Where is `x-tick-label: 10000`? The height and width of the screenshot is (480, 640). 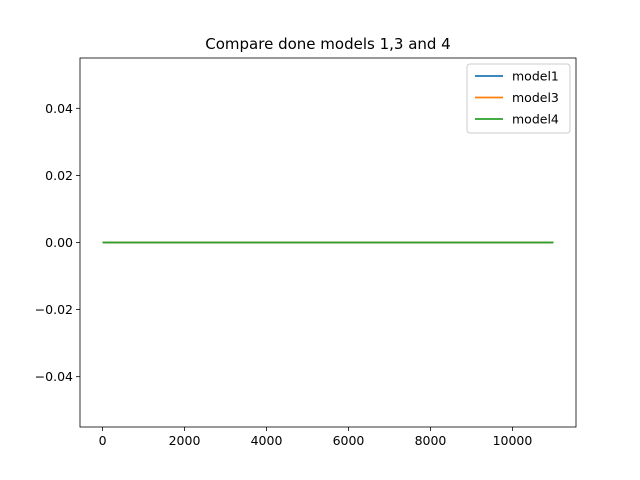
x-tick-label: 10000 is located at coordinates (513, 440).